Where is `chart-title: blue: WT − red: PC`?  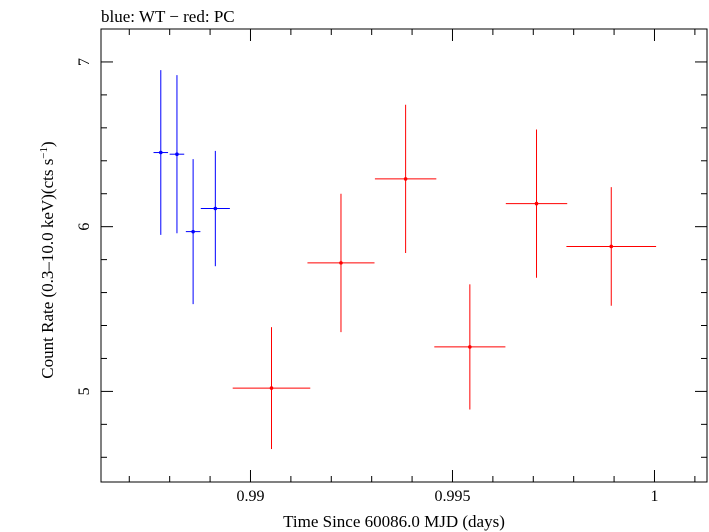
chart-title: blue: WT − red: PC is located at coordinates (168, 16).